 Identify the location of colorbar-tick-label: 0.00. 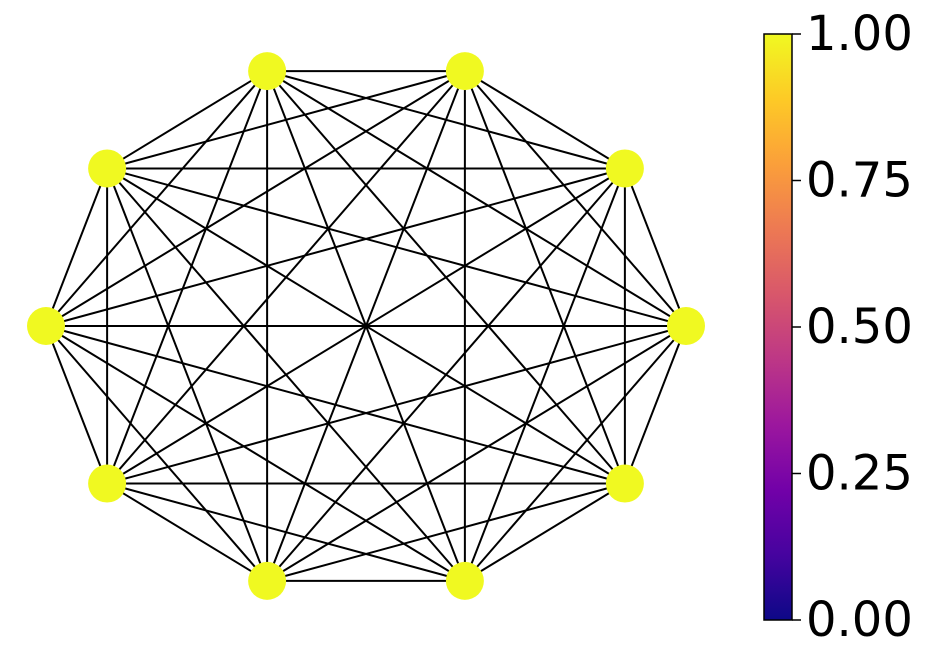
(859, 620).